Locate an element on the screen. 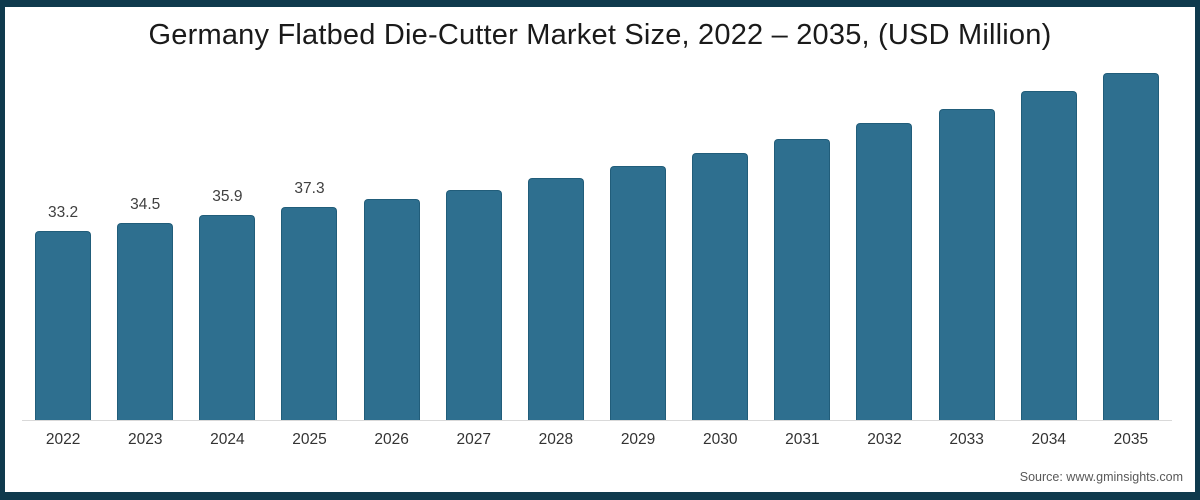 This screenshot has width=1200, height=500. x-tick-label-2024: 2024 is located at coordinates (227, 439).